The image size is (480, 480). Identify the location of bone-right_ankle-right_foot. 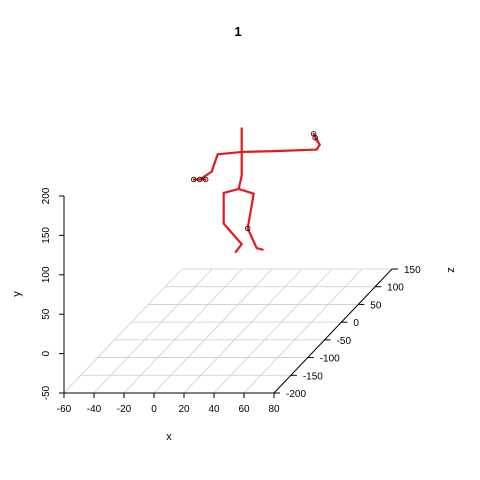
(259, 248).